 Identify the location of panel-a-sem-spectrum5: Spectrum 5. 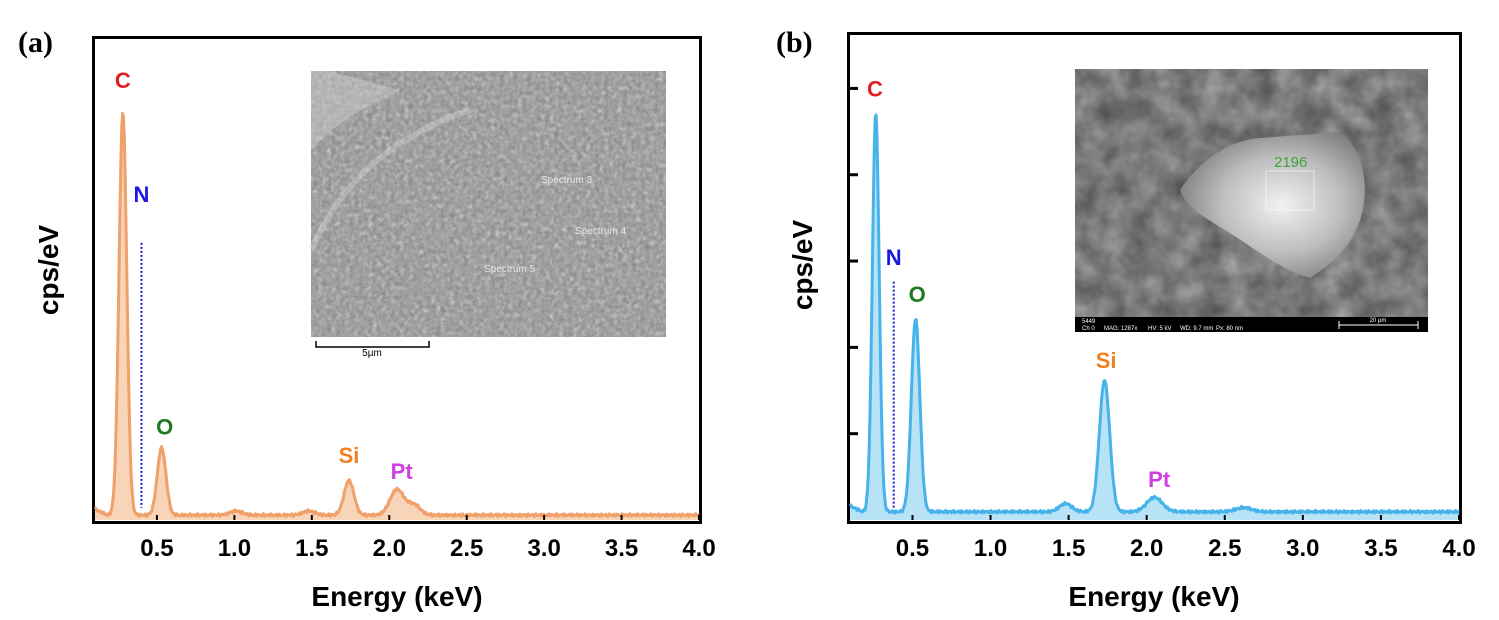
(510, 269).